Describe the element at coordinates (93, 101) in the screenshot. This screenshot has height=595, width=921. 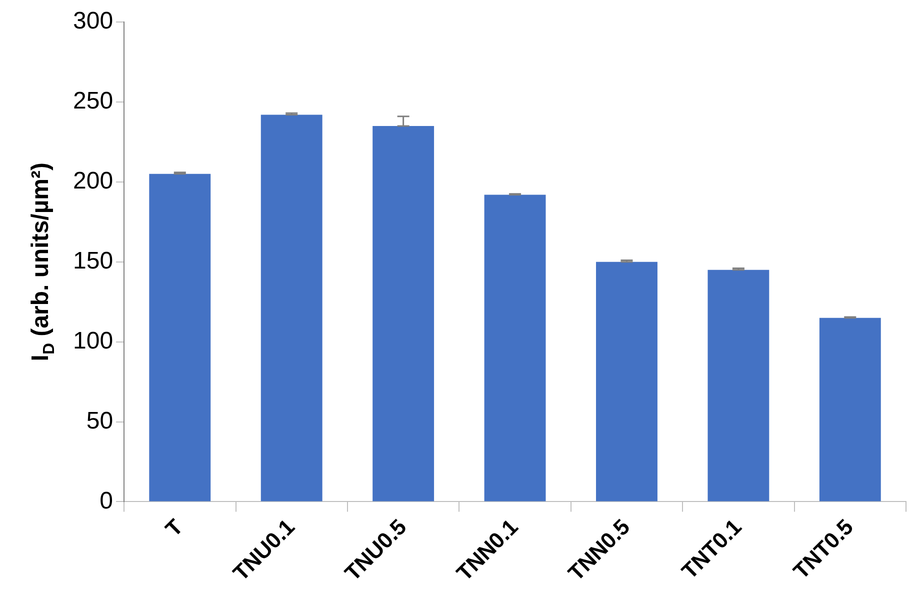
I see `y-tick-label: 250` at that location.